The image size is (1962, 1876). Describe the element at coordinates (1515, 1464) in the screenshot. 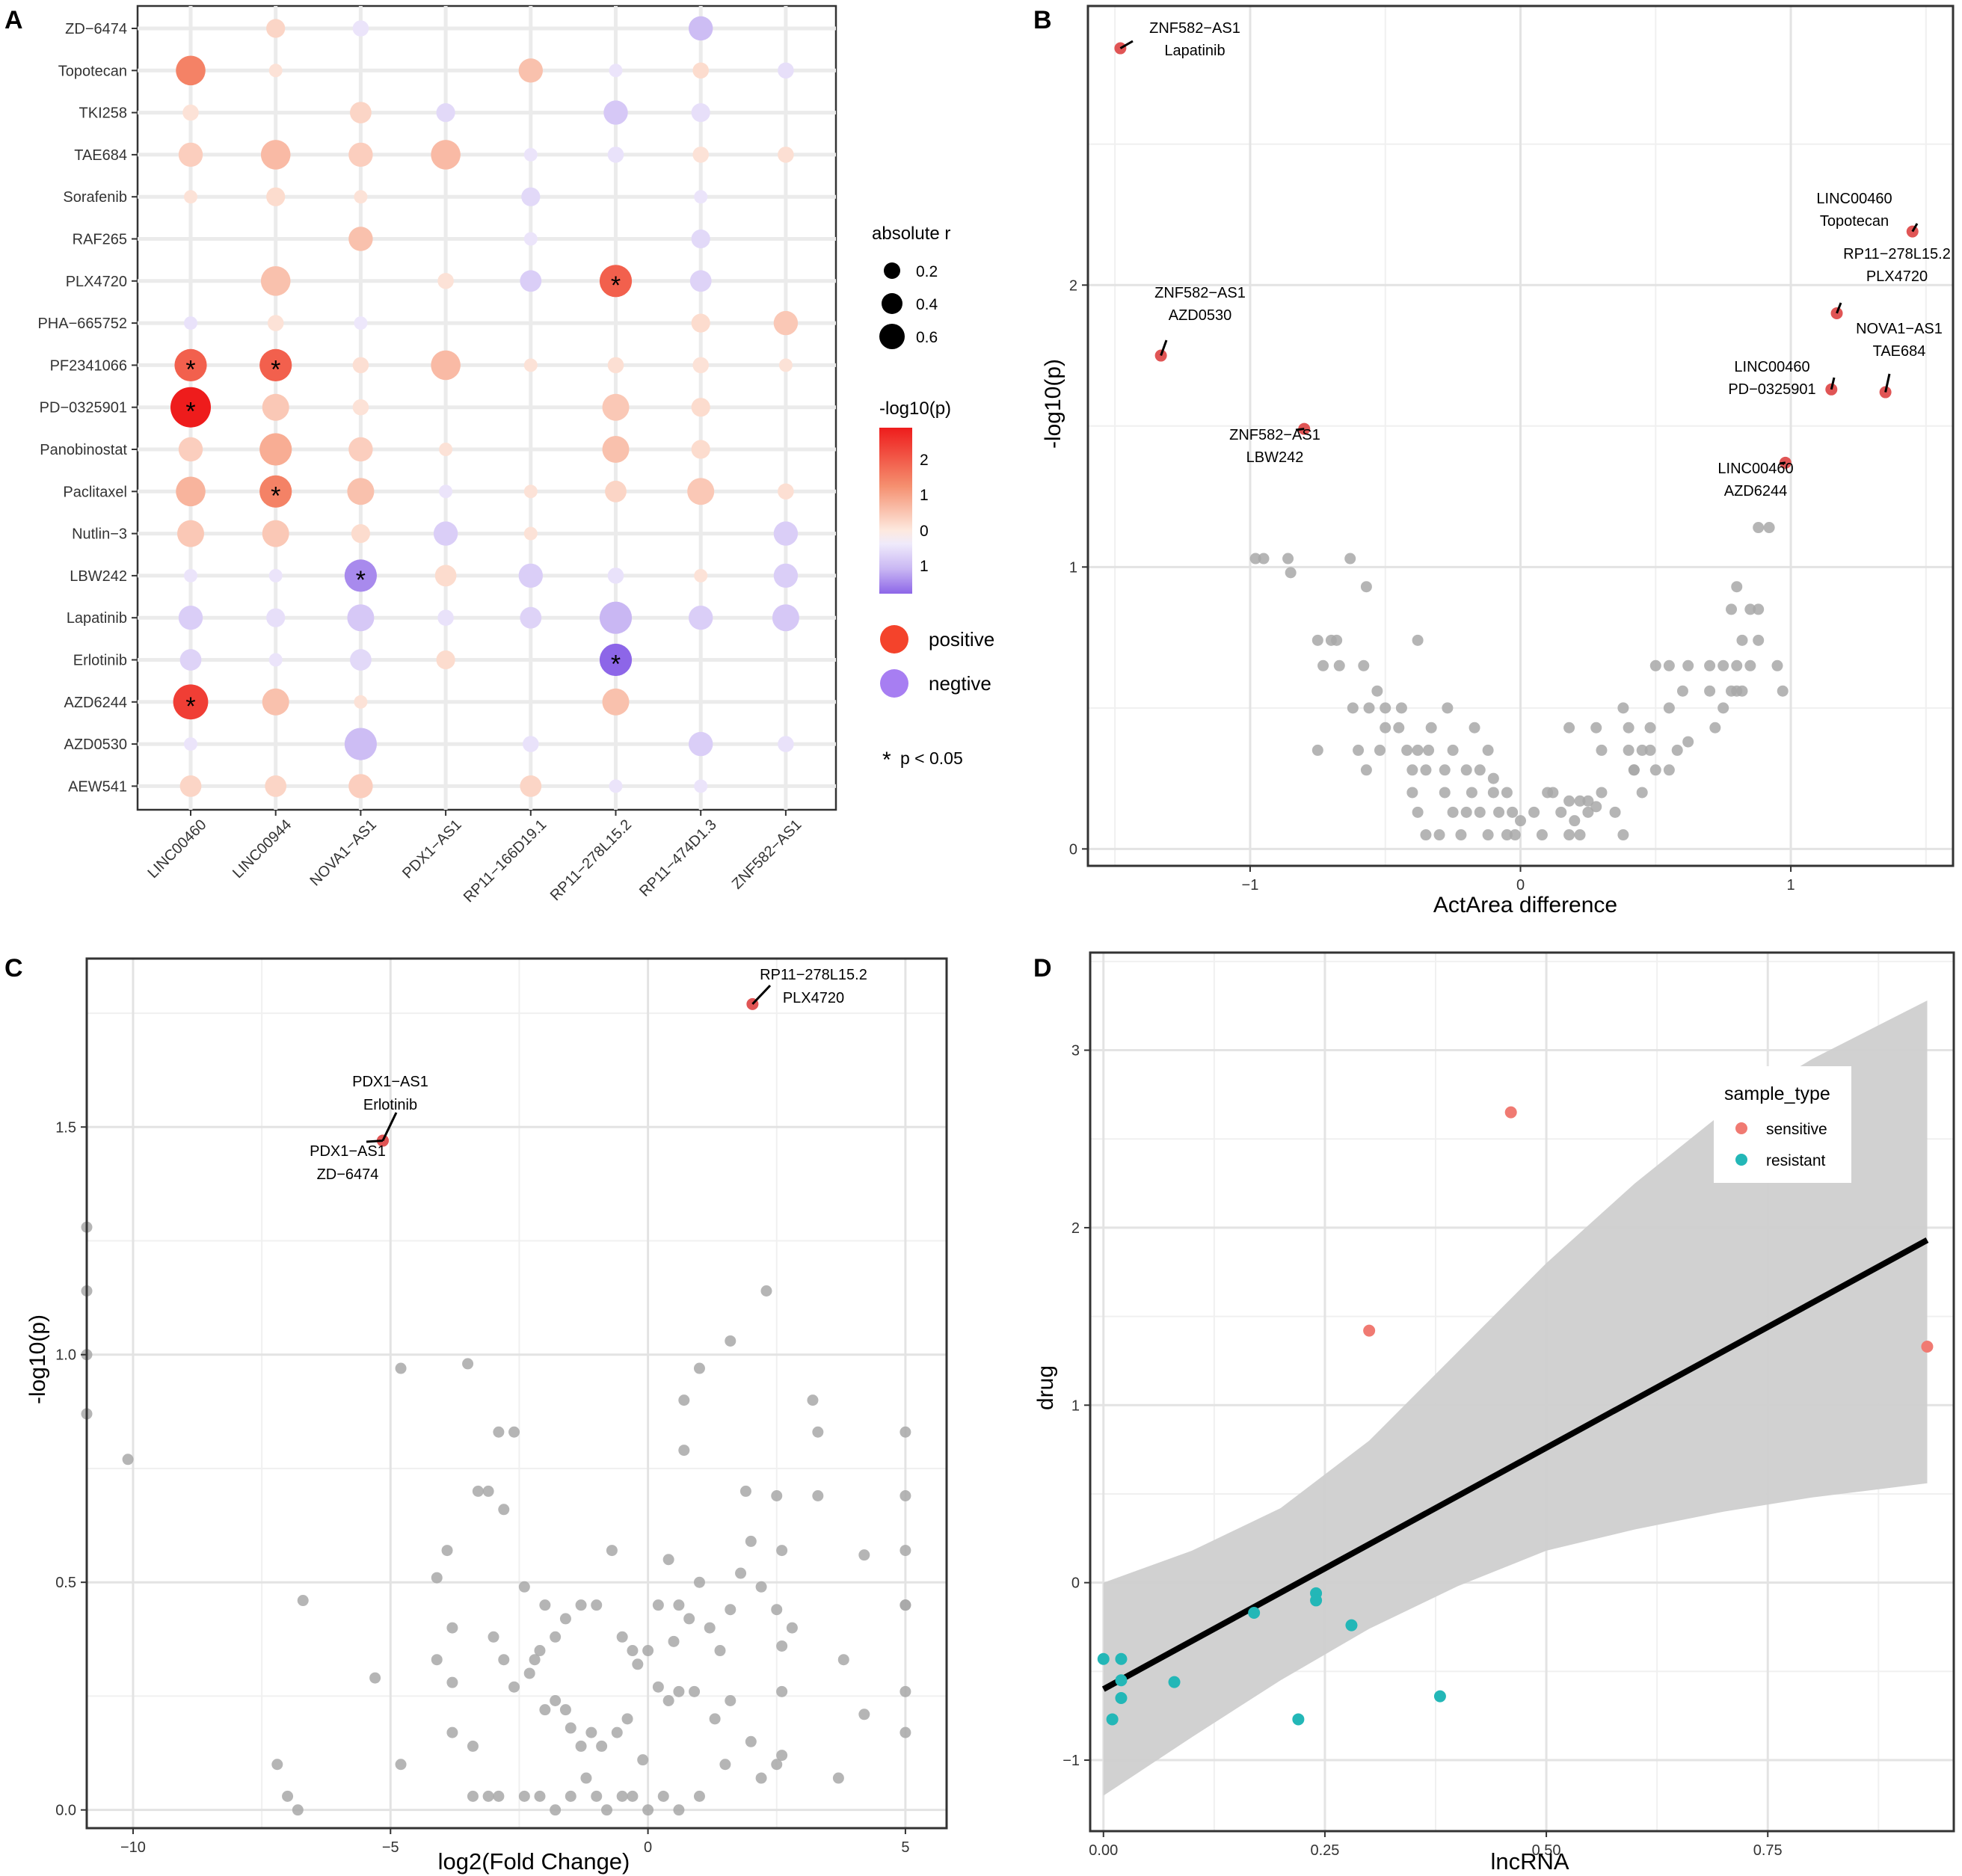

I see `regression-line` at that location.